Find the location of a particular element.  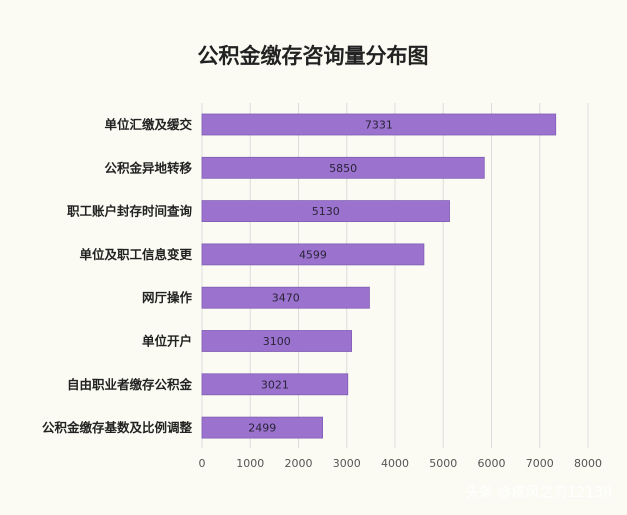

bar-value-label: 3021 is located at coordinates (275, 384).